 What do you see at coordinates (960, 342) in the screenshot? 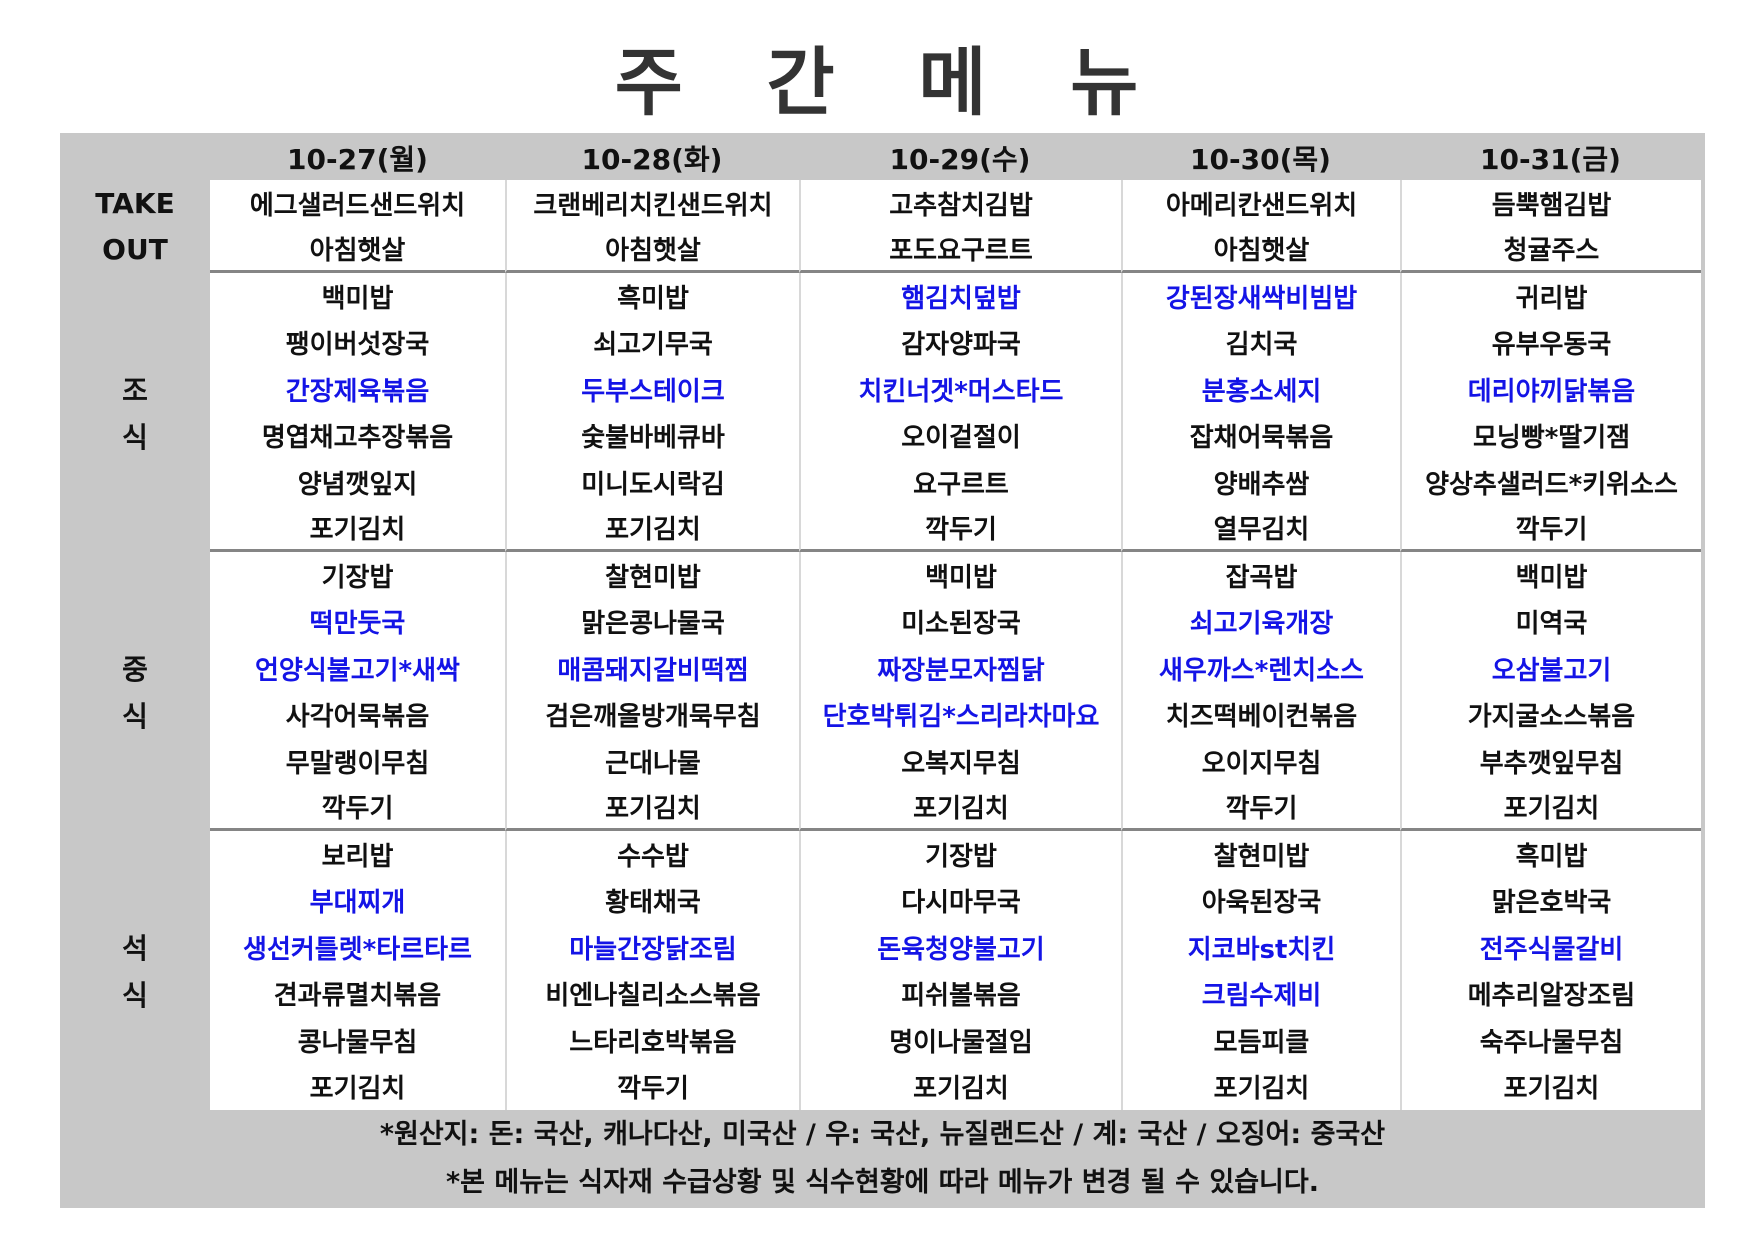
I see `menu-item: 감자양파국` at bounding box center [960, 342].